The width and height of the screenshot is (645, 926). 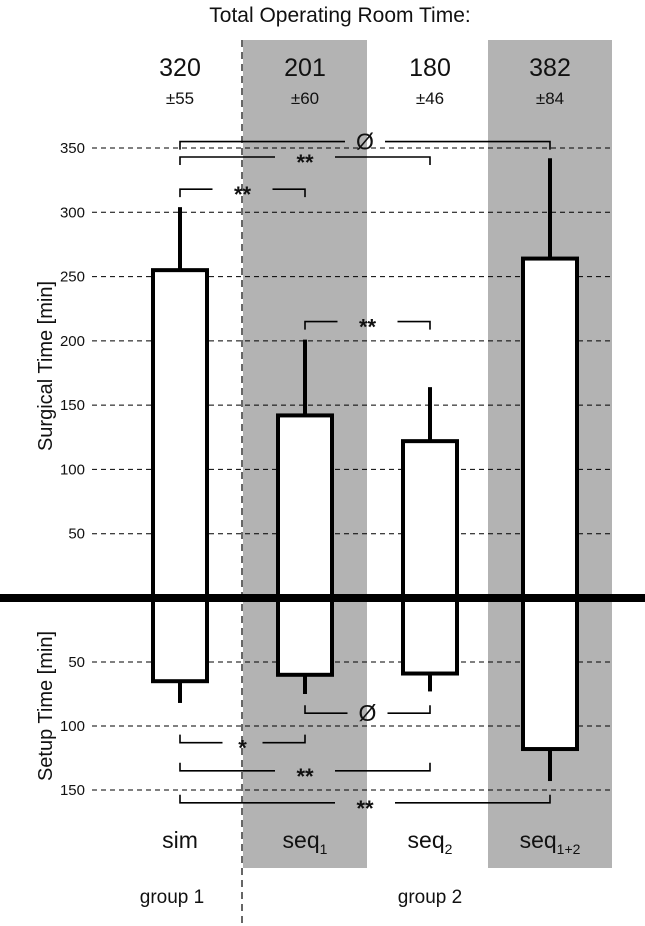 What do you see at coordinates (305, 68) in the screenshot?
I see `total-value-seq1: 201` at bounding box center [305, 68].